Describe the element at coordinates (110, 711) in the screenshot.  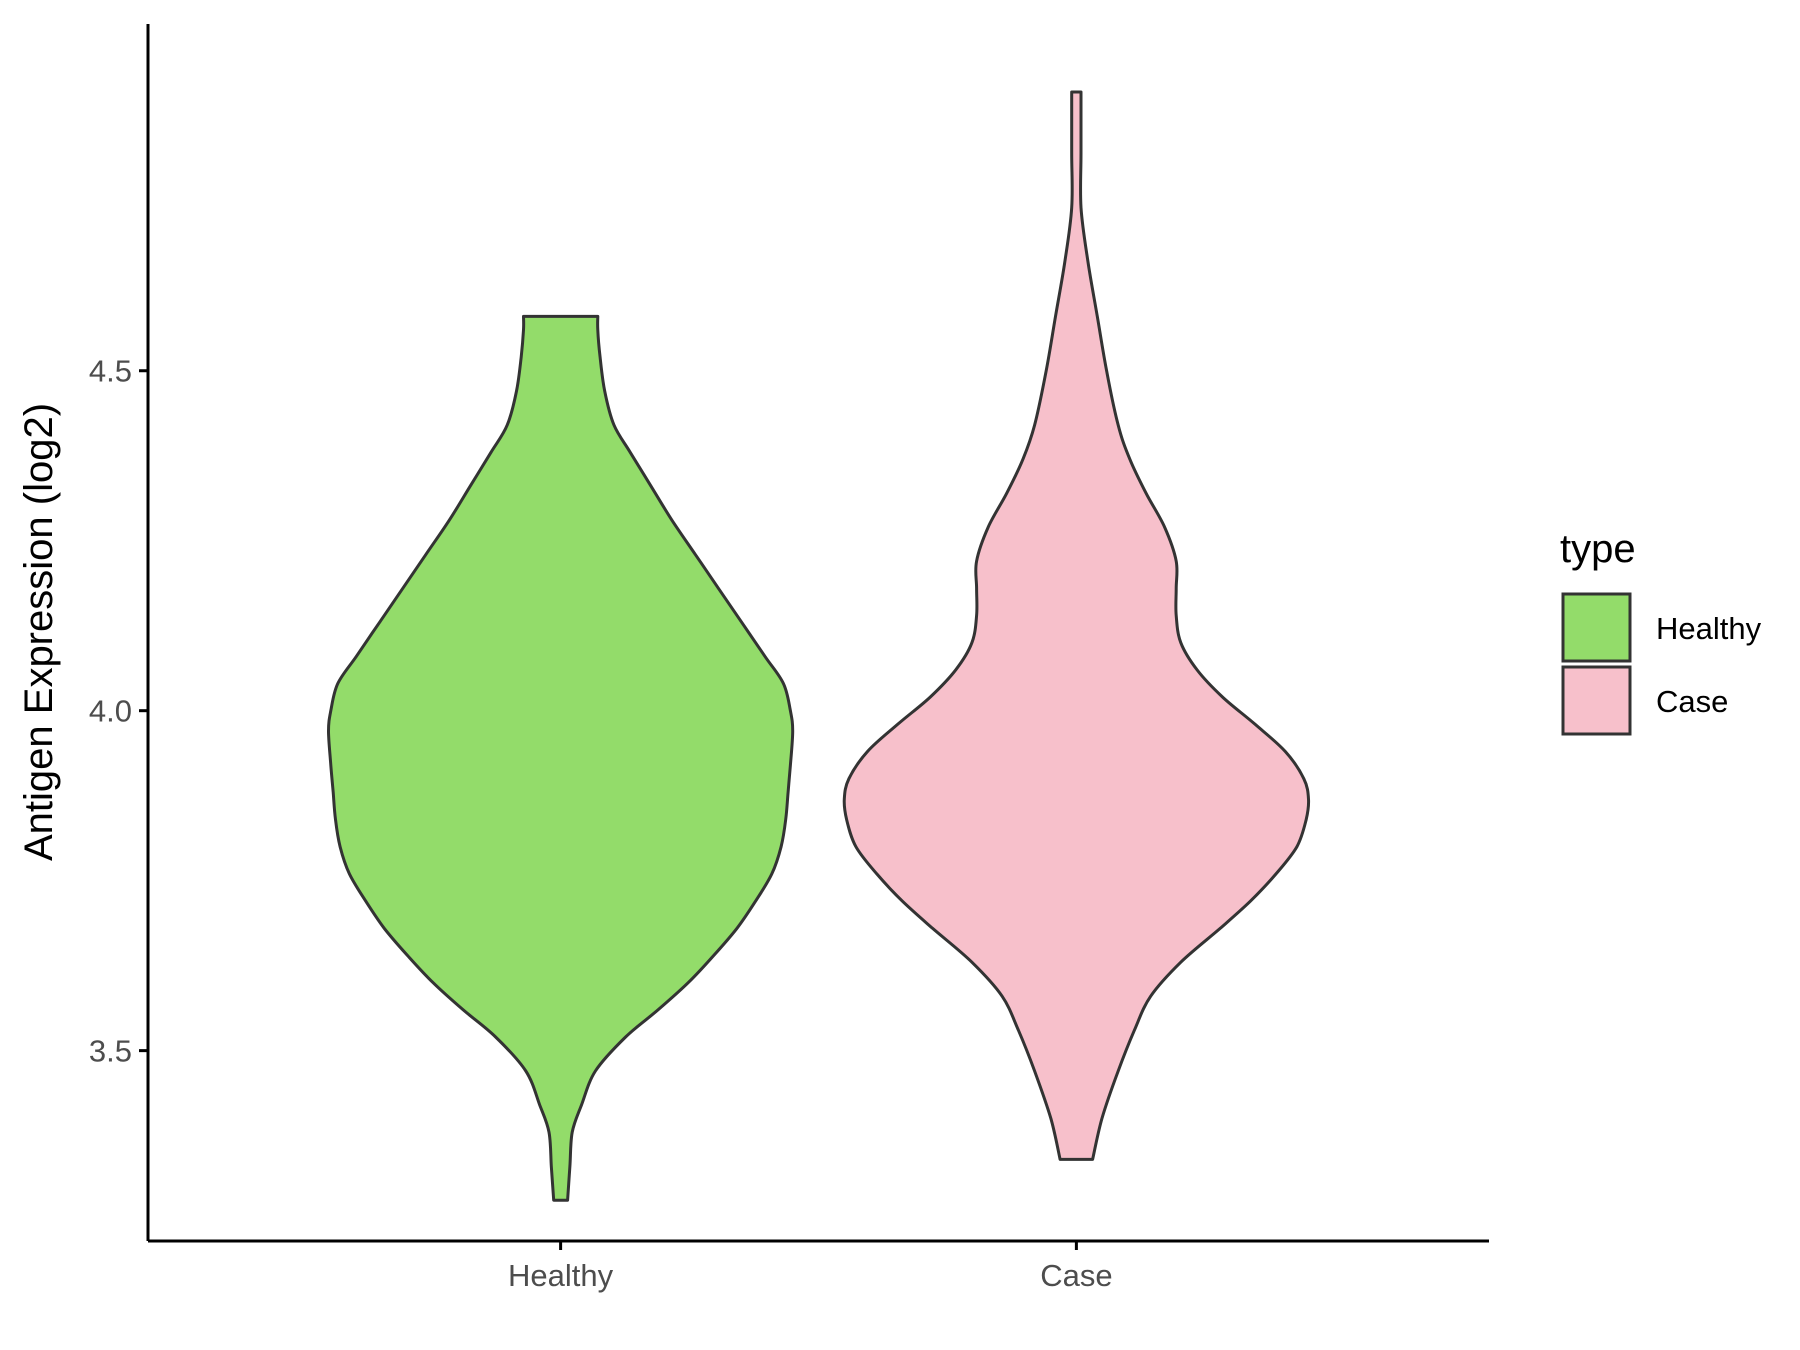
I see `y-tick-label: 4.0` at that location.